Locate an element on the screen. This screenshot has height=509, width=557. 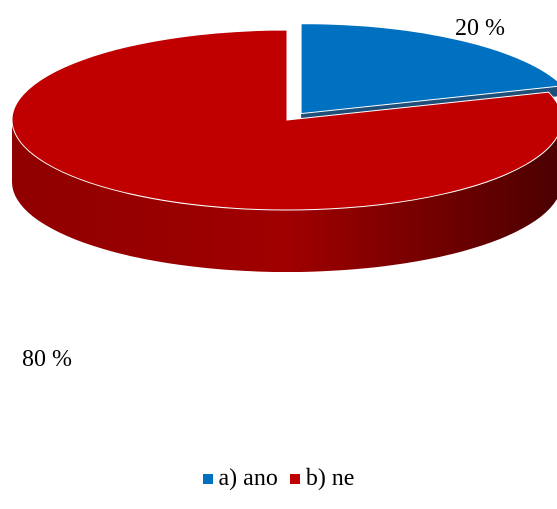
pie-slice-a-ano is located at coordinates (428, 69).